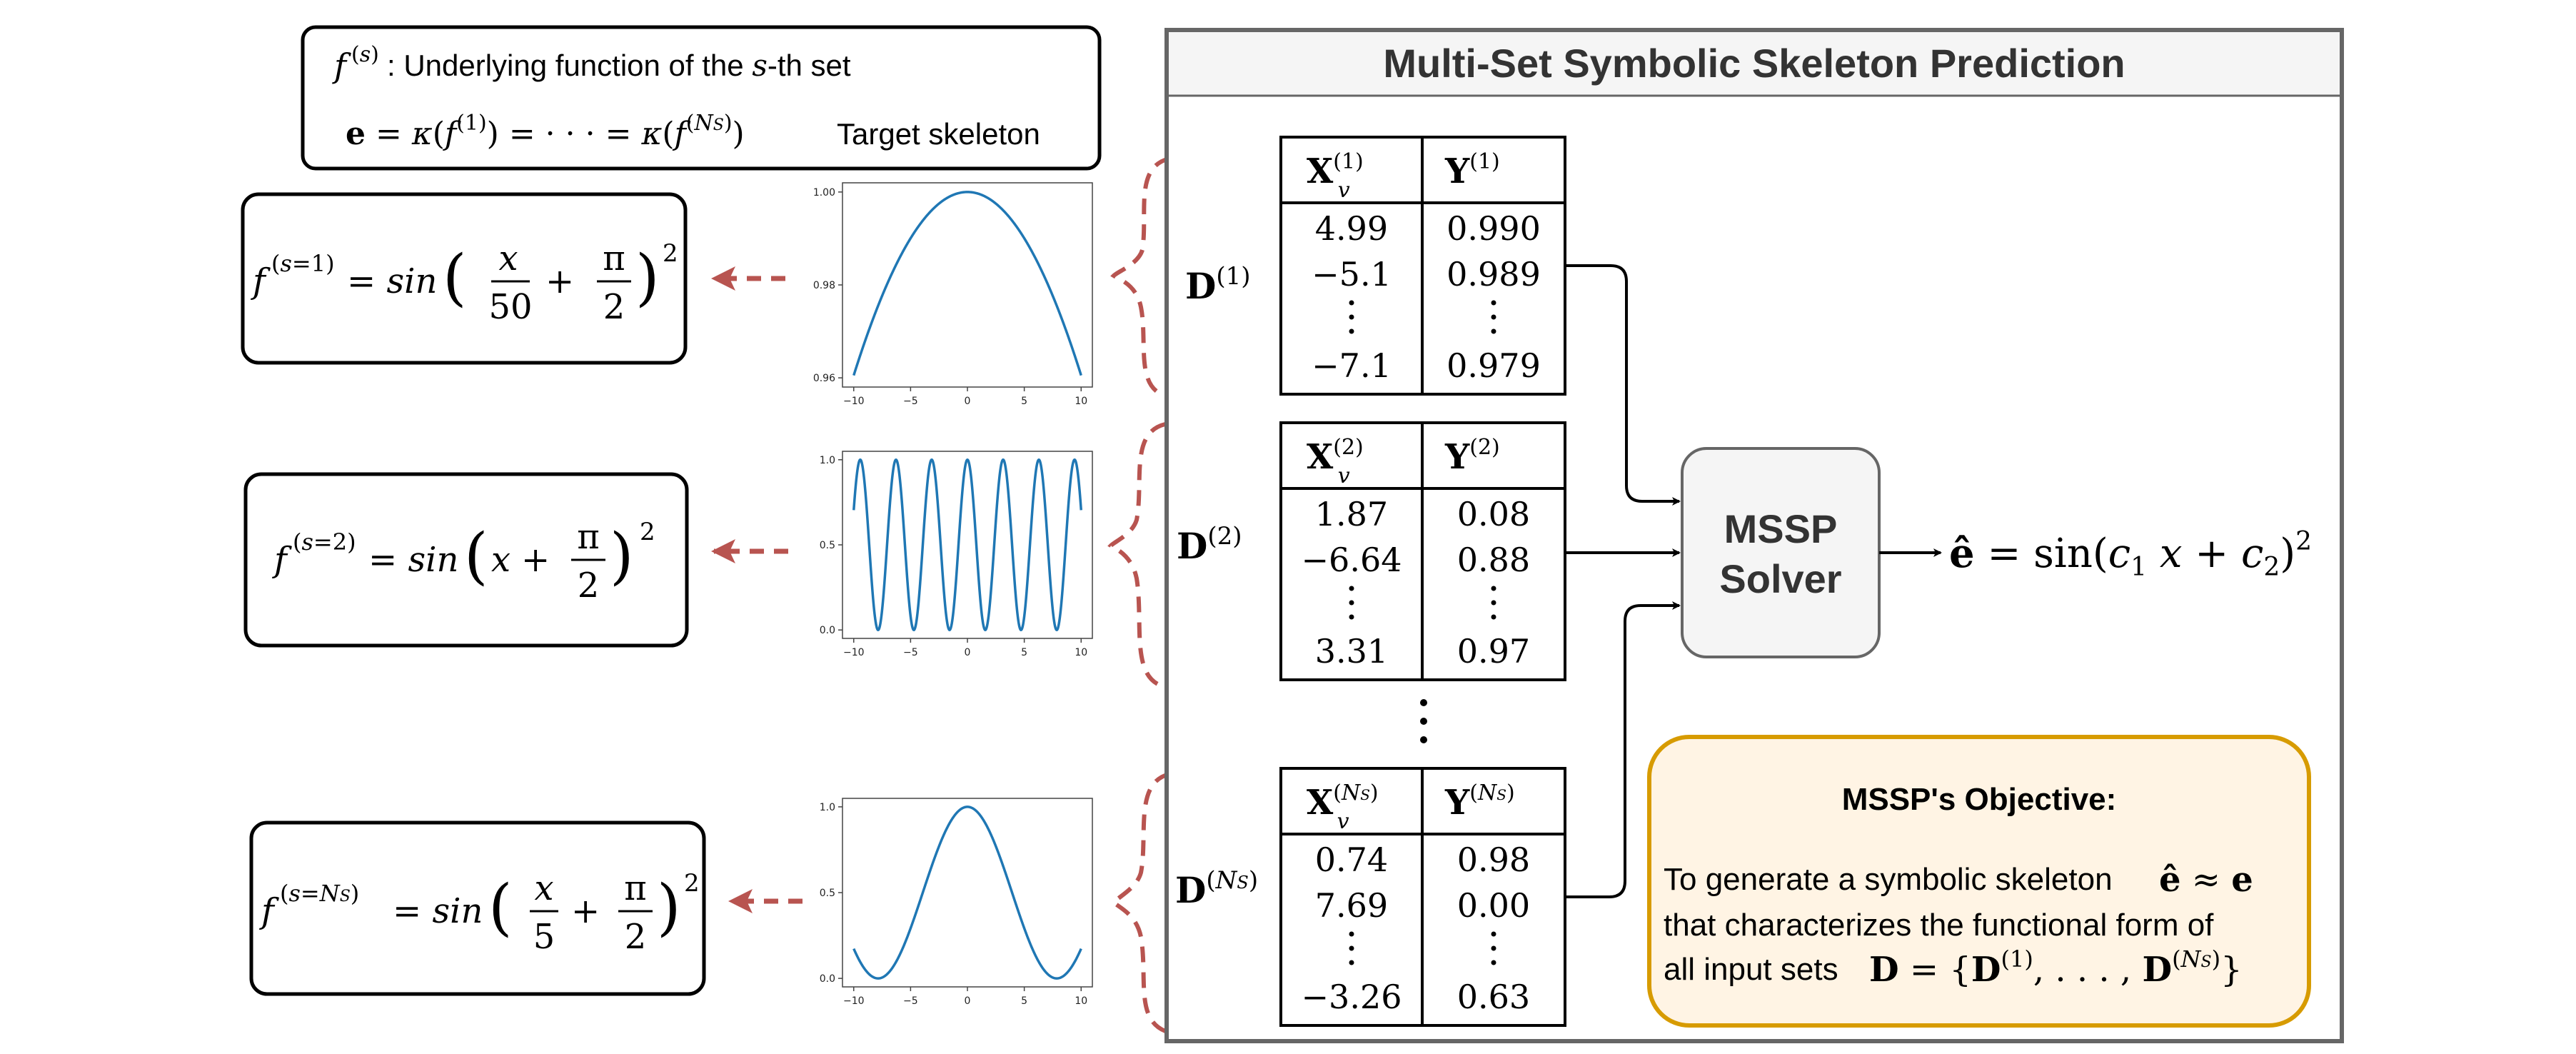  I want to click on y-tick-label: 0.96, so click(824, 378).